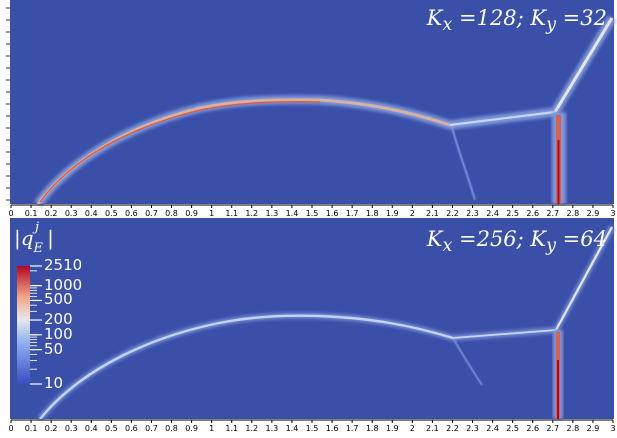  What do you see at coordinates (463, 163) in the screenshot?
I see `panel-top-slip-line` at bounding box center [463, 163].